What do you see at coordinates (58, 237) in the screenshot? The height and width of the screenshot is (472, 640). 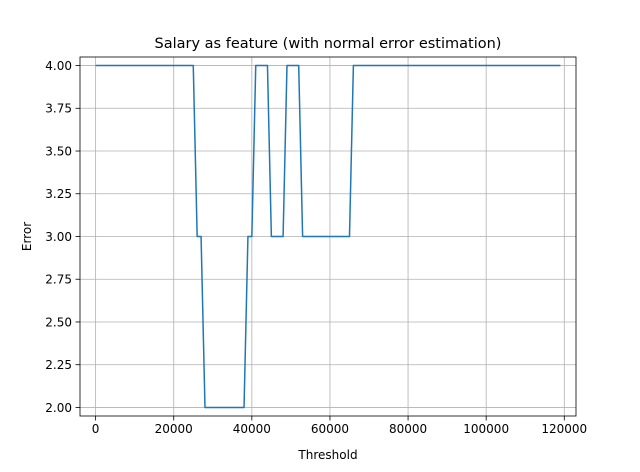 I see `y-tick-label: 3.00` at bounding box center [58, 237].